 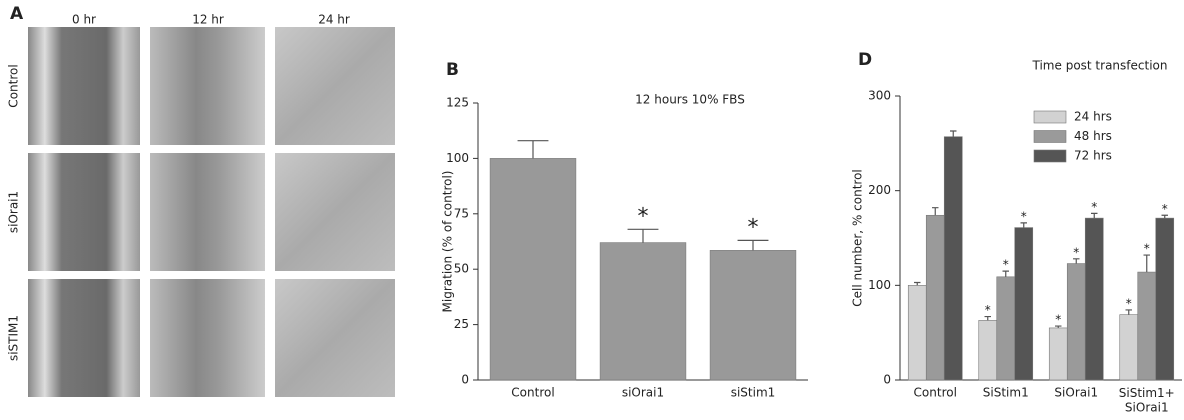 What do you see at coordinates (1093, 156) in the screenshot?
I see `legend-label: 72 hrs` at bounding box center [1093, 156].